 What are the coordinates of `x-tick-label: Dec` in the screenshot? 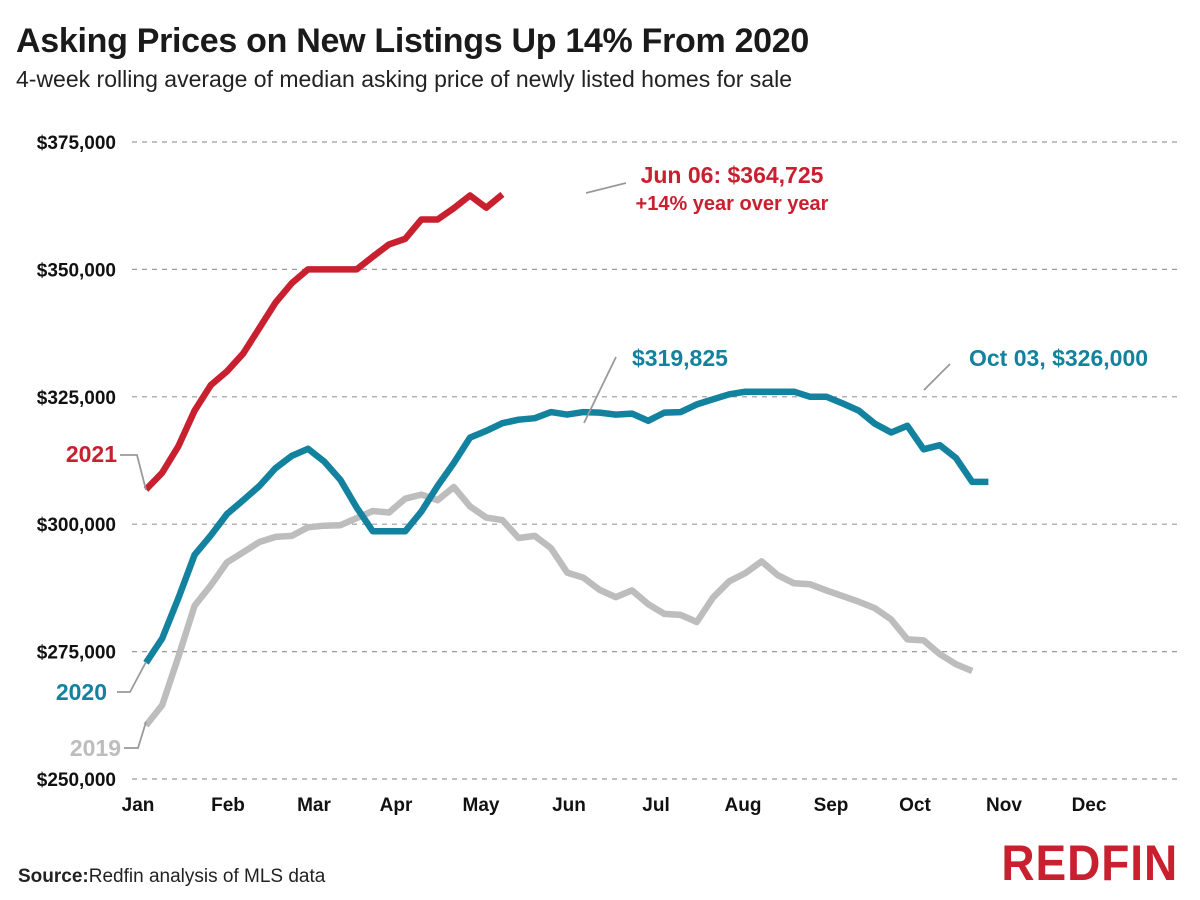 It's located at (1089, 805).